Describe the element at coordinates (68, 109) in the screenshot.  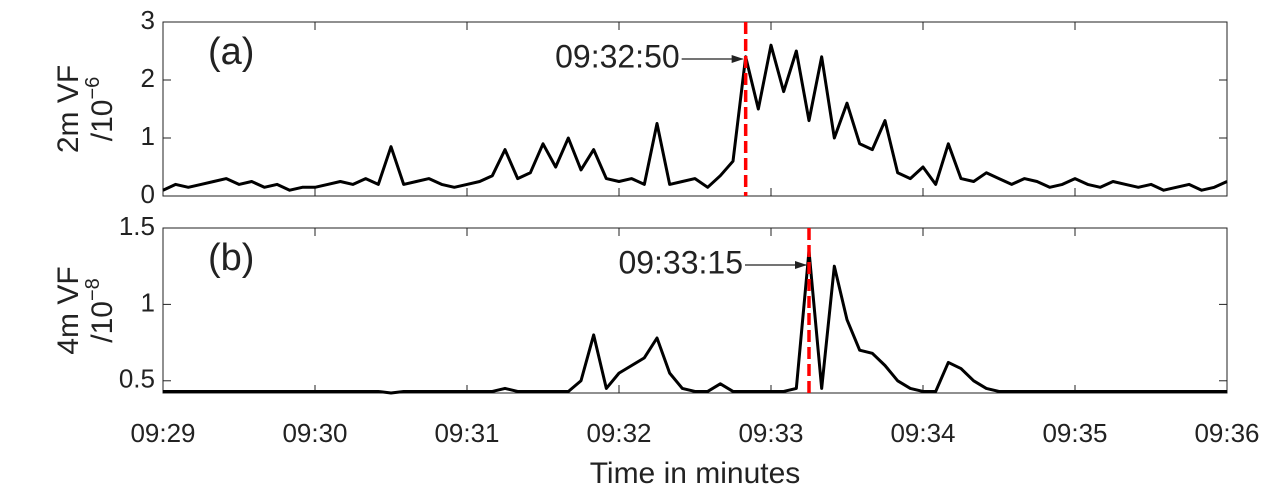
I see `y-axis-label-line: 2m VF` at that location.